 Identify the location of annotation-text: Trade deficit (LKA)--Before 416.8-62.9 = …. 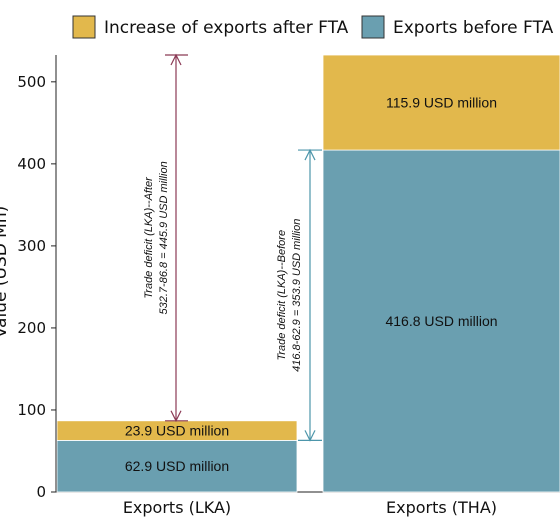
(289, 295).